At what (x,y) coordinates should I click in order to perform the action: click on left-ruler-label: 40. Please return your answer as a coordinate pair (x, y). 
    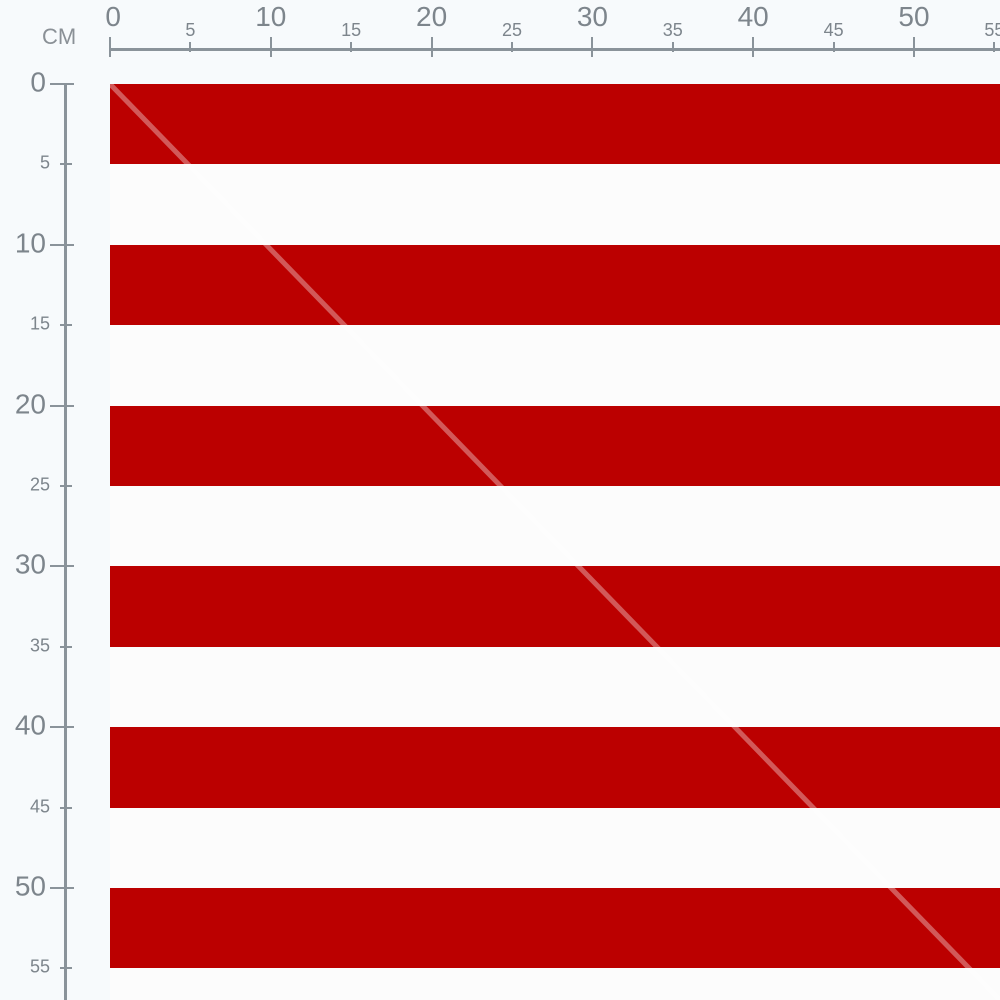
    Looking at the image, I should click on (30, 725).